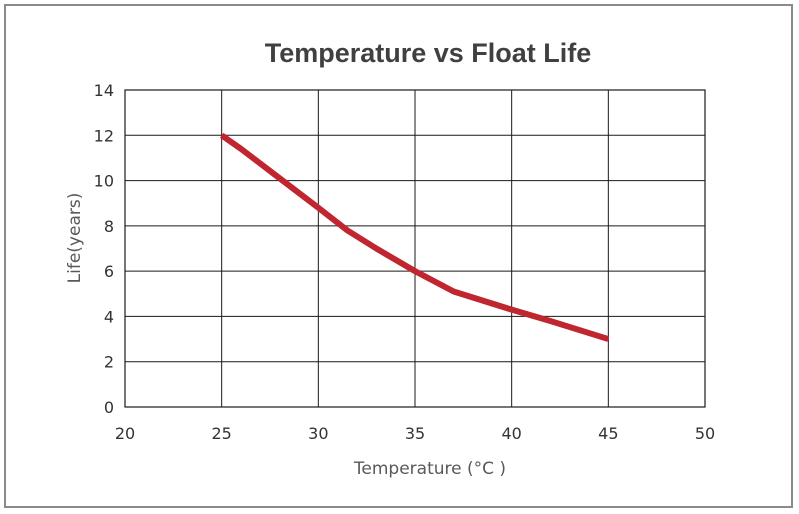 Image resolution: width=799 pixels, height=514 pixels. What do you see at coordinates (428, 53) in the screenshot?
I see `chart-title: Temperature vs Float Life` at bounding box center [428, 53].